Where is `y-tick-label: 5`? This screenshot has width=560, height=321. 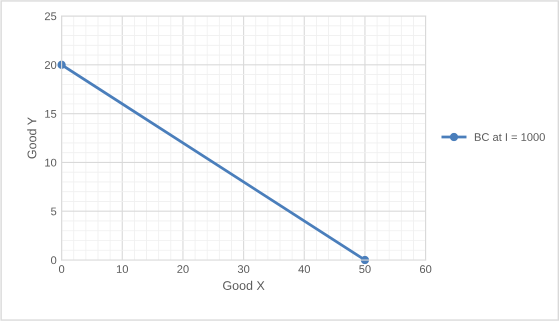
y-tick-label: 5 is located at coordinates (53, 212).